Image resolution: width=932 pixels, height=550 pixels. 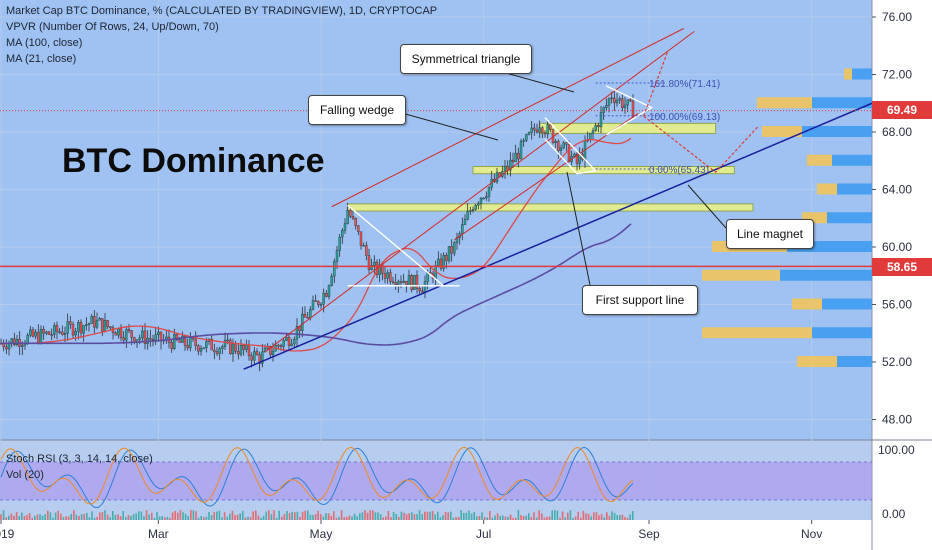 I want to click on vol-legend: Vol (20), so click(x=25, y=475).